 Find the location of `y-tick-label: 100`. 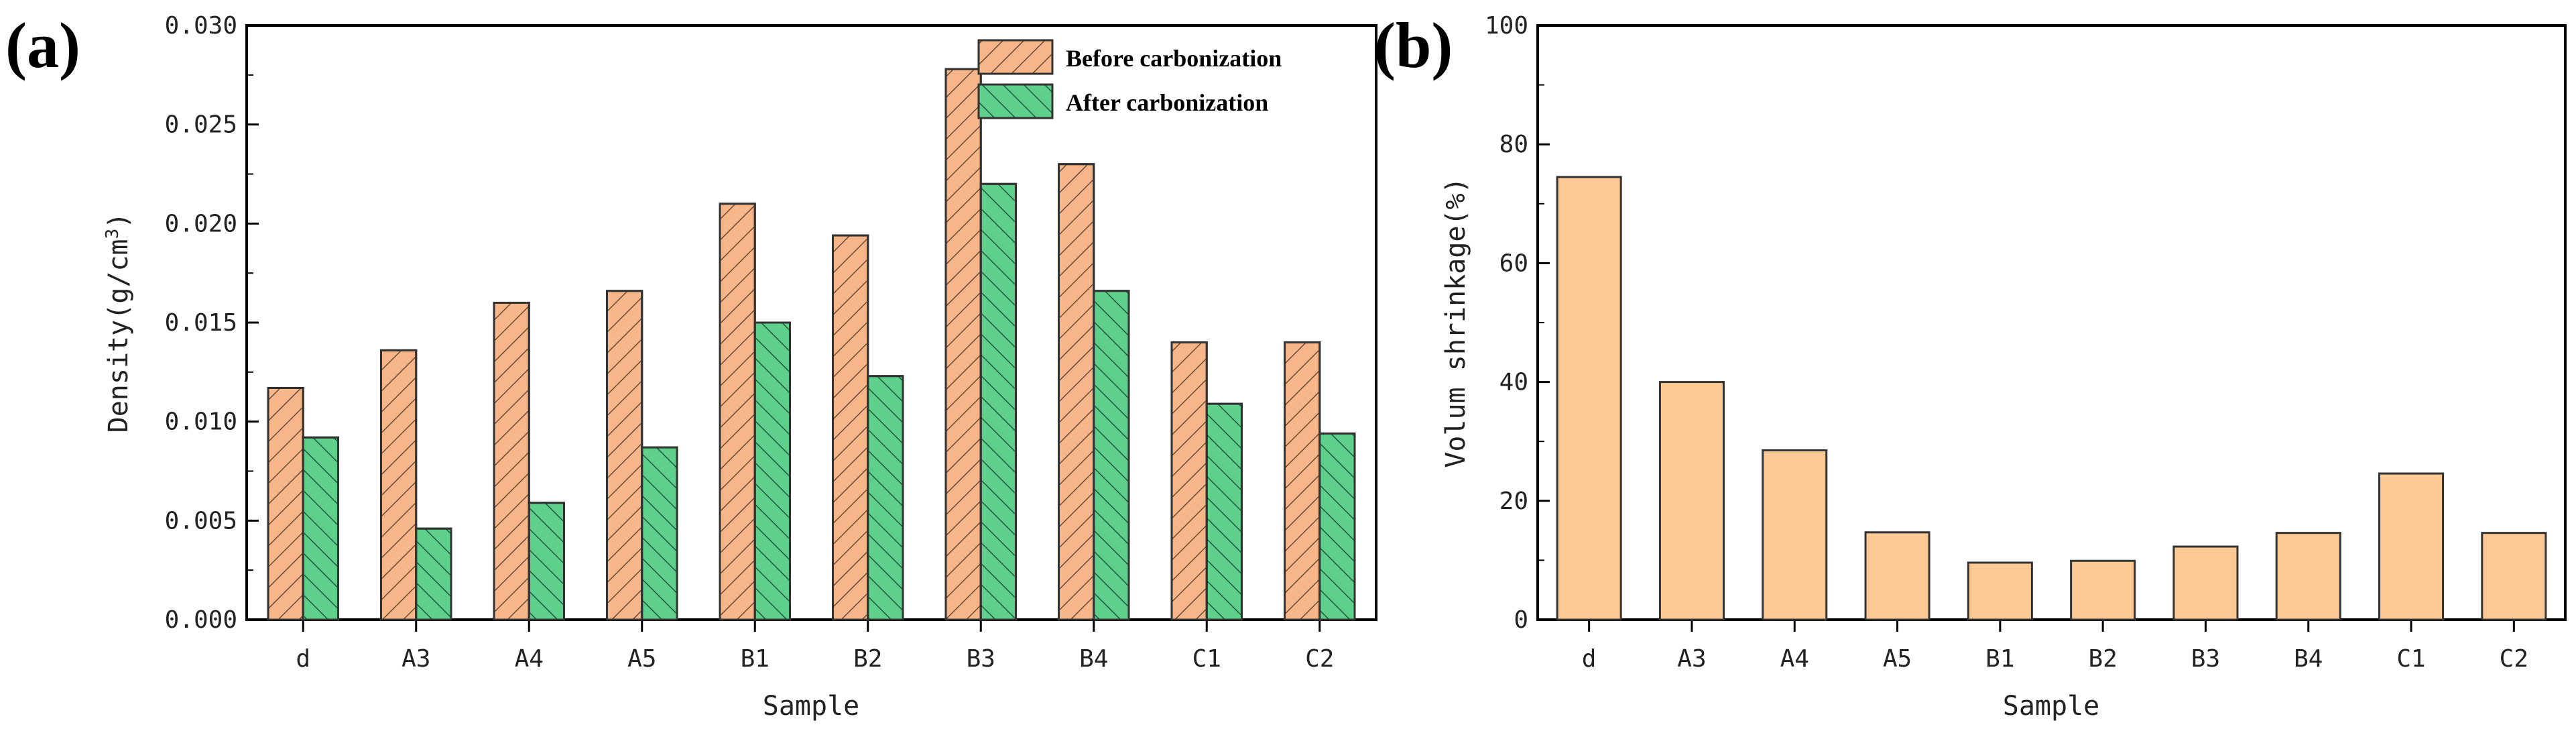

y-tick-label: 100 is located at coordinates (1506, 26).